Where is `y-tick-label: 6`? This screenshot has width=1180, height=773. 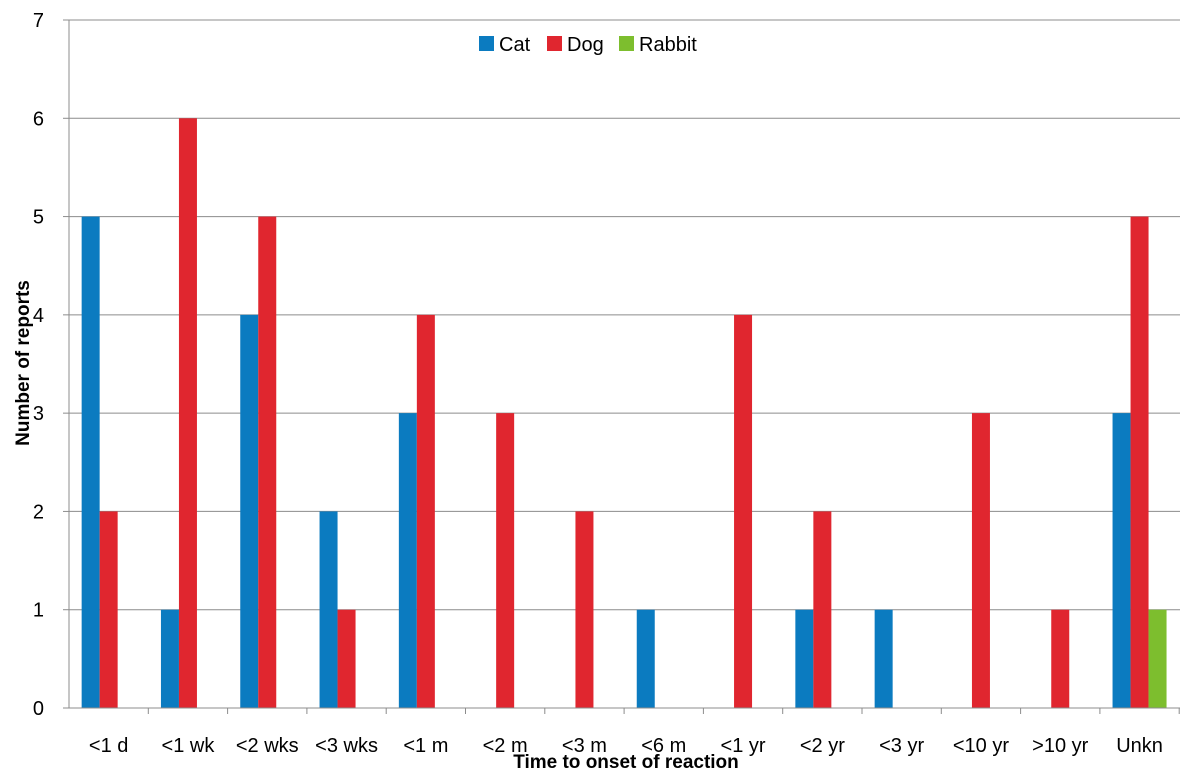 y-tick-label: 6 is located at coordinates (38, 119).